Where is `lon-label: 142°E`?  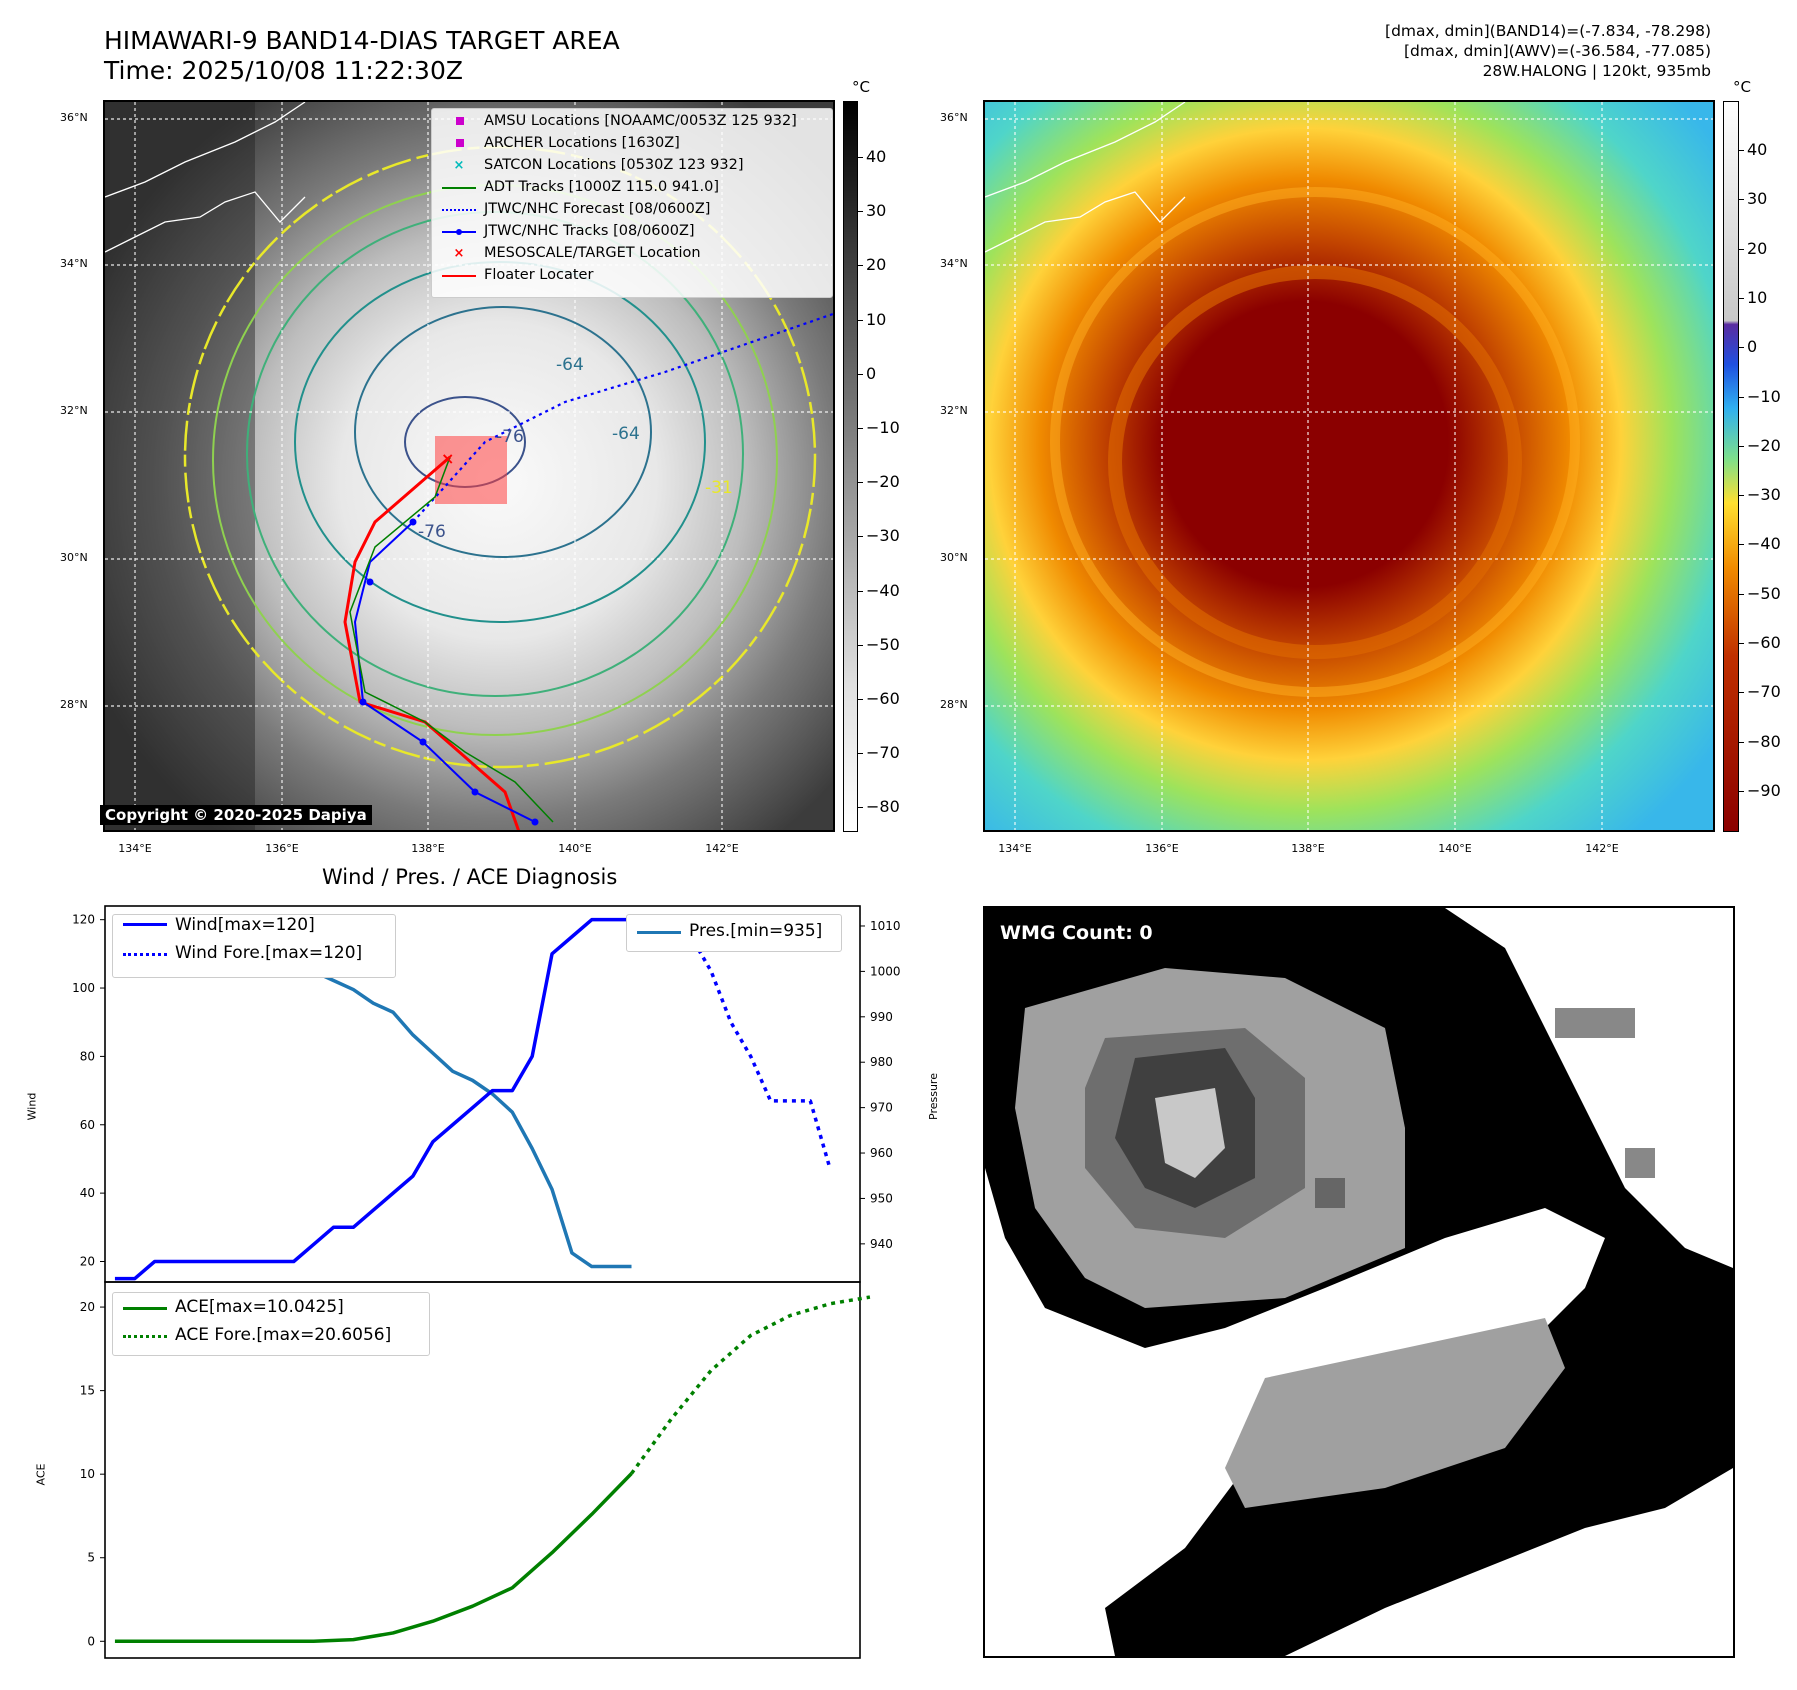 lon-label: 142°E is located at coordinates (722, 848).